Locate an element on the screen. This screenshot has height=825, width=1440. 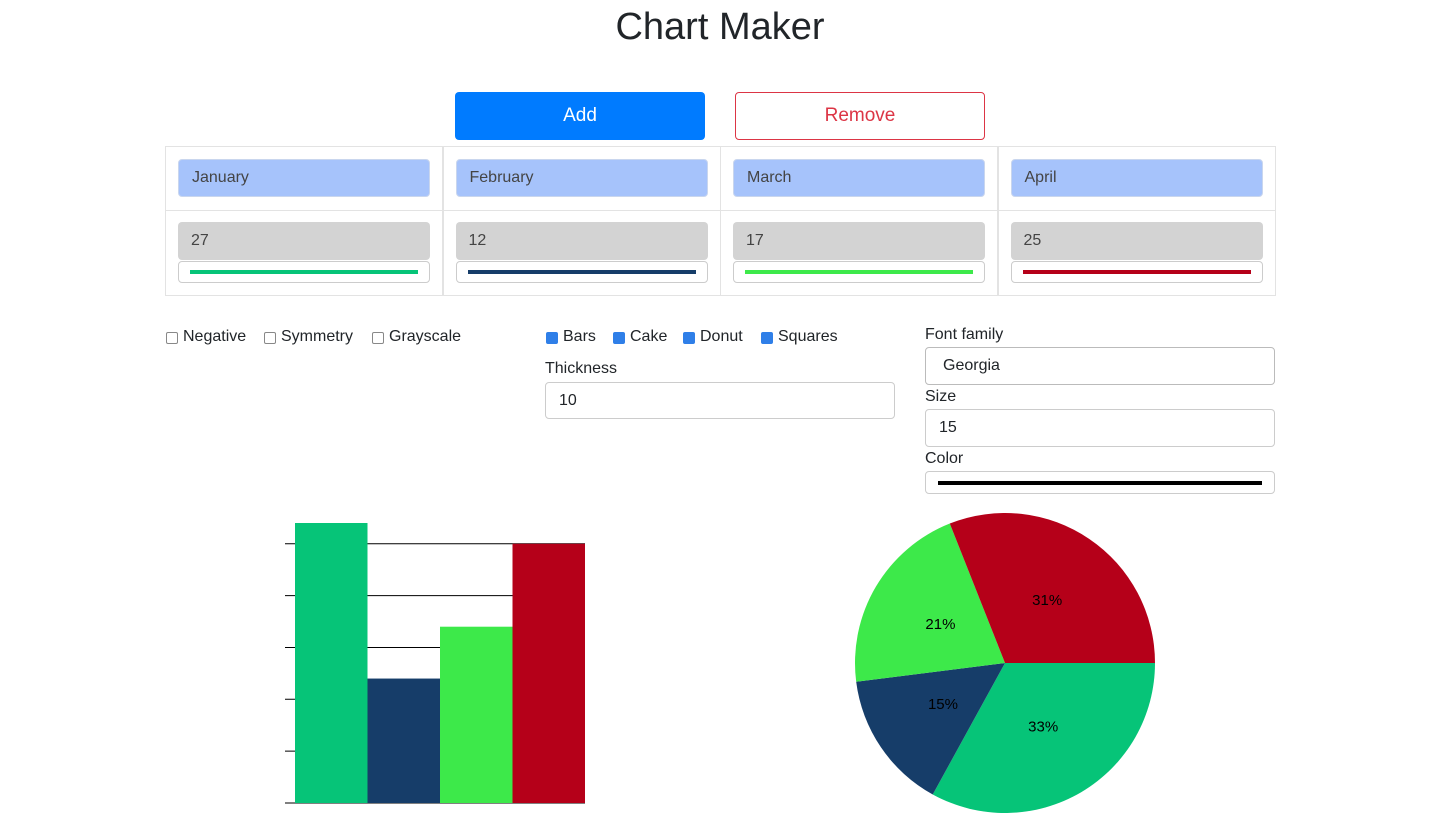
remove-button: Remove is located at coordinates (860, 116).